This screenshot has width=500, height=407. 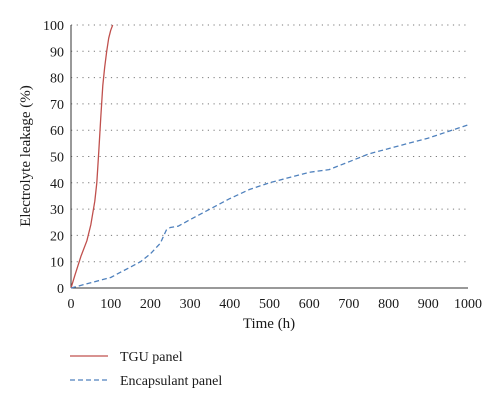 What do you see at coordinates (26, 156) in the screenshot?
I see `y-axis-title: Electrolyte leakage (%)` at bounding box center [26, 156].